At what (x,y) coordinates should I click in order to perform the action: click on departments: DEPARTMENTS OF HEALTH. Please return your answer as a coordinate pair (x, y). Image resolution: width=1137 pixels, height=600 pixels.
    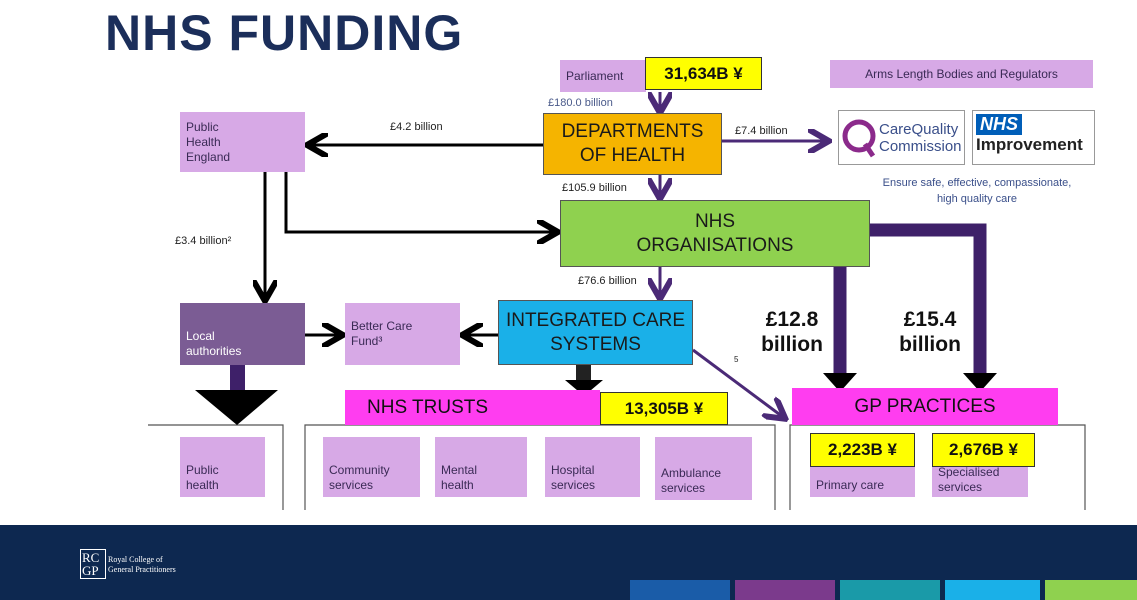
    Looking at the image, I should click on (632, 144).